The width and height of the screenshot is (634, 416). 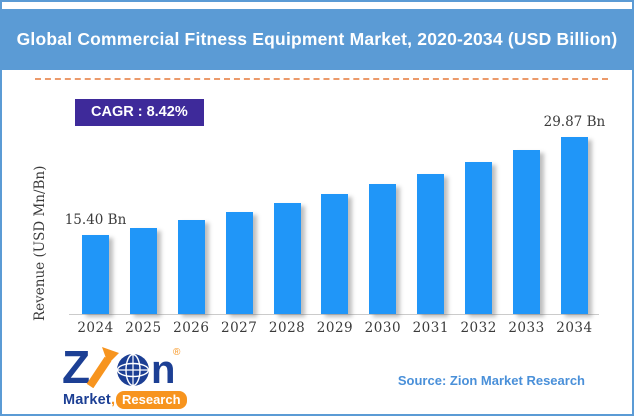 I want to click on bar-slot-2033, so click(x=527, y=218).